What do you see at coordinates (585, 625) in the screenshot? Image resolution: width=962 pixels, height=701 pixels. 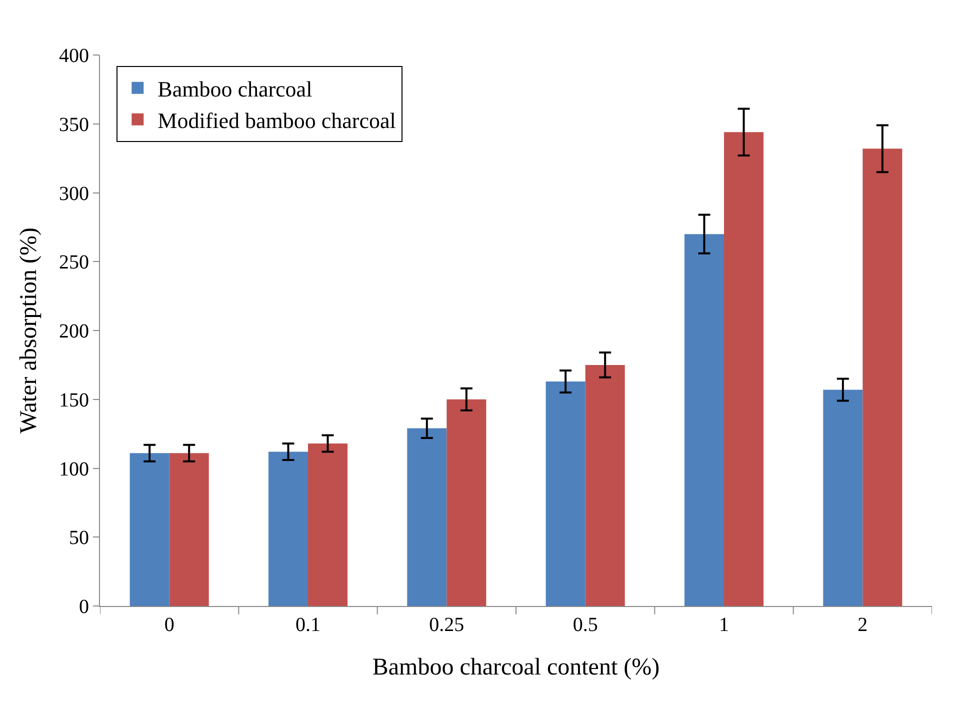 I see `x-tick-label: 0.5` at bounding box center [585, 625].